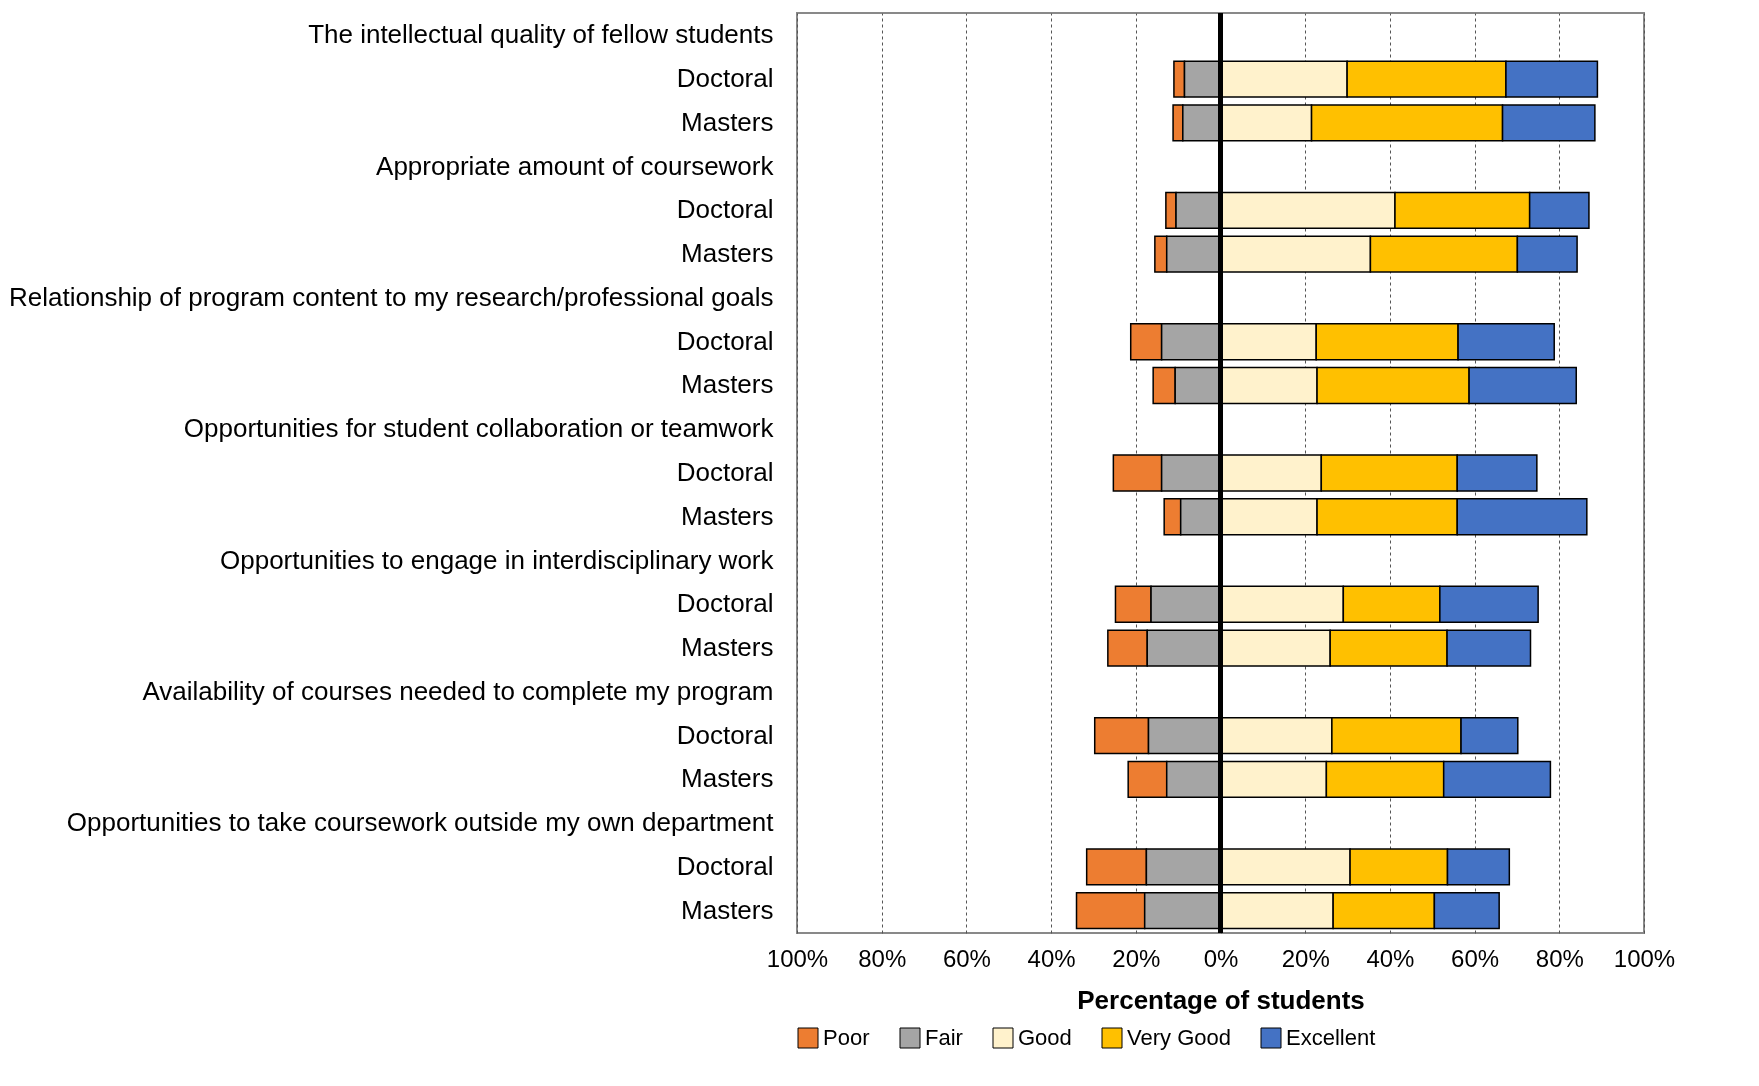  Describe the element at coordinates (497, 559) in the screenshot. I see `y-tick-label: Opportunities to engage in interdisciplinary work` at that location.